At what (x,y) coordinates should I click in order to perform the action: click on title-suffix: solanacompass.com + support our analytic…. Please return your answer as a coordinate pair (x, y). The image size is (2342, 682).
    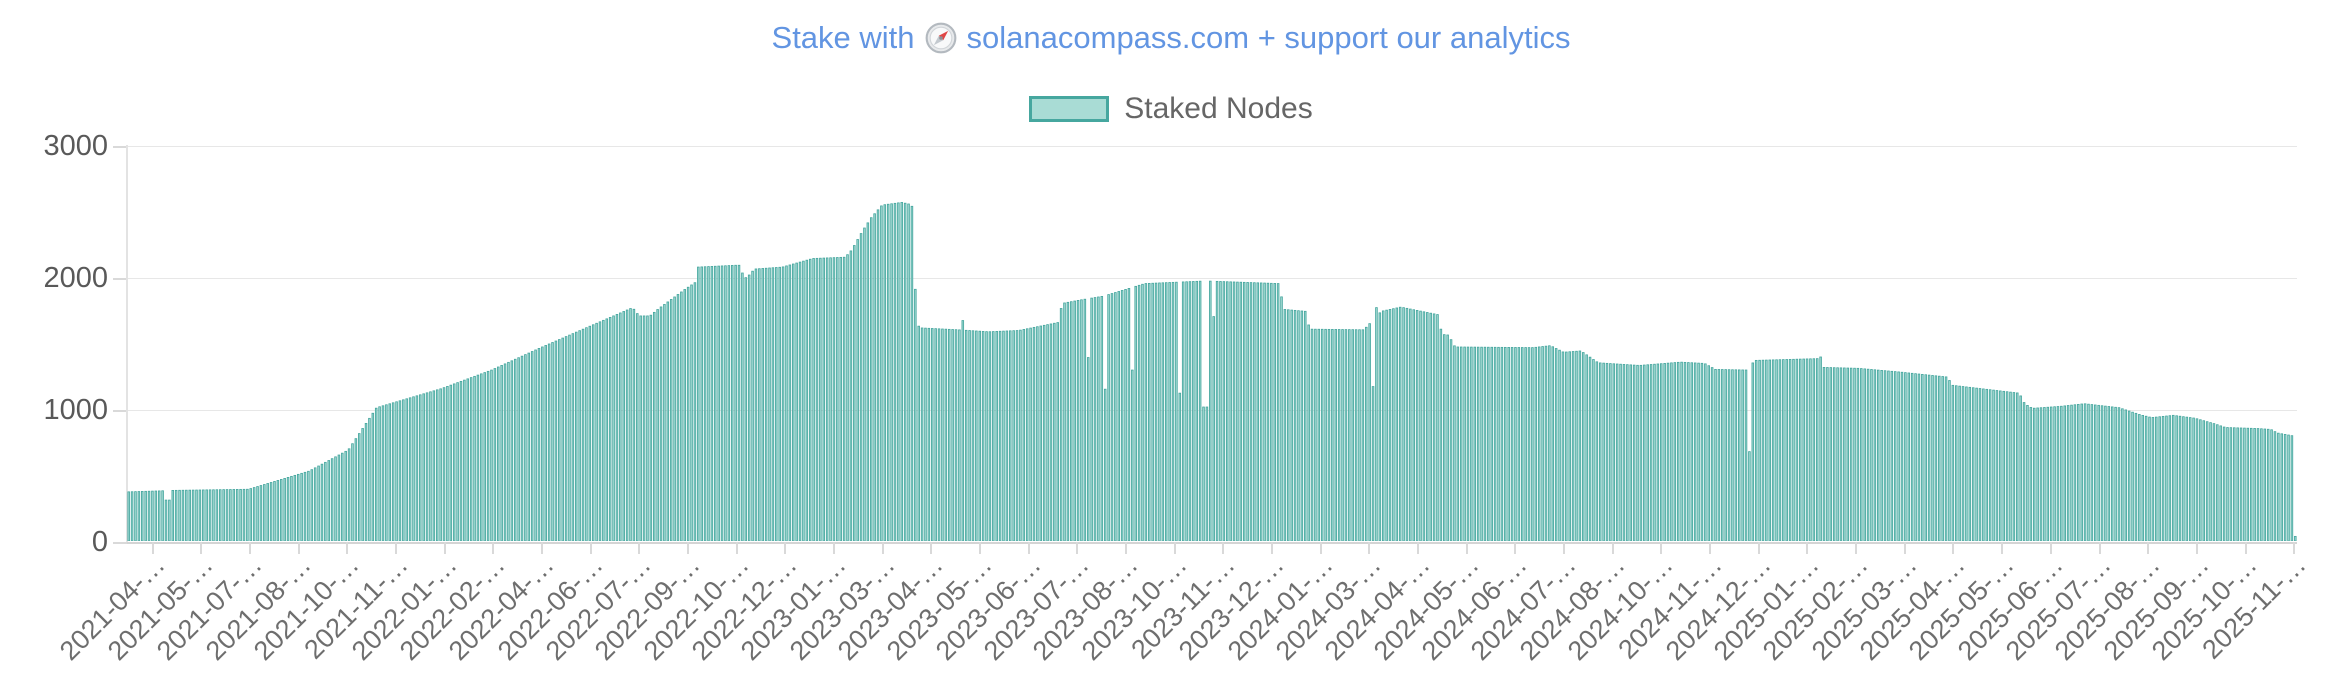
    Looking at the image, I should click on (1268, 37).